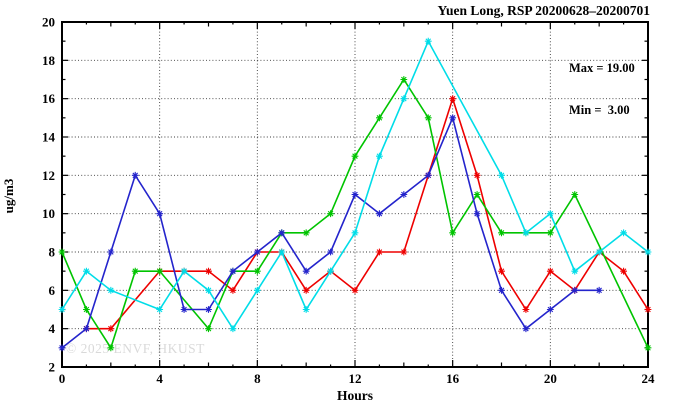 This screenshot has height=409, width=674. What do you see at coordinates (543, 10) in the screenshot?
I see `chart-title: Yuen Long, RSP 20200628–20200701` at bounding box center [543, 10].